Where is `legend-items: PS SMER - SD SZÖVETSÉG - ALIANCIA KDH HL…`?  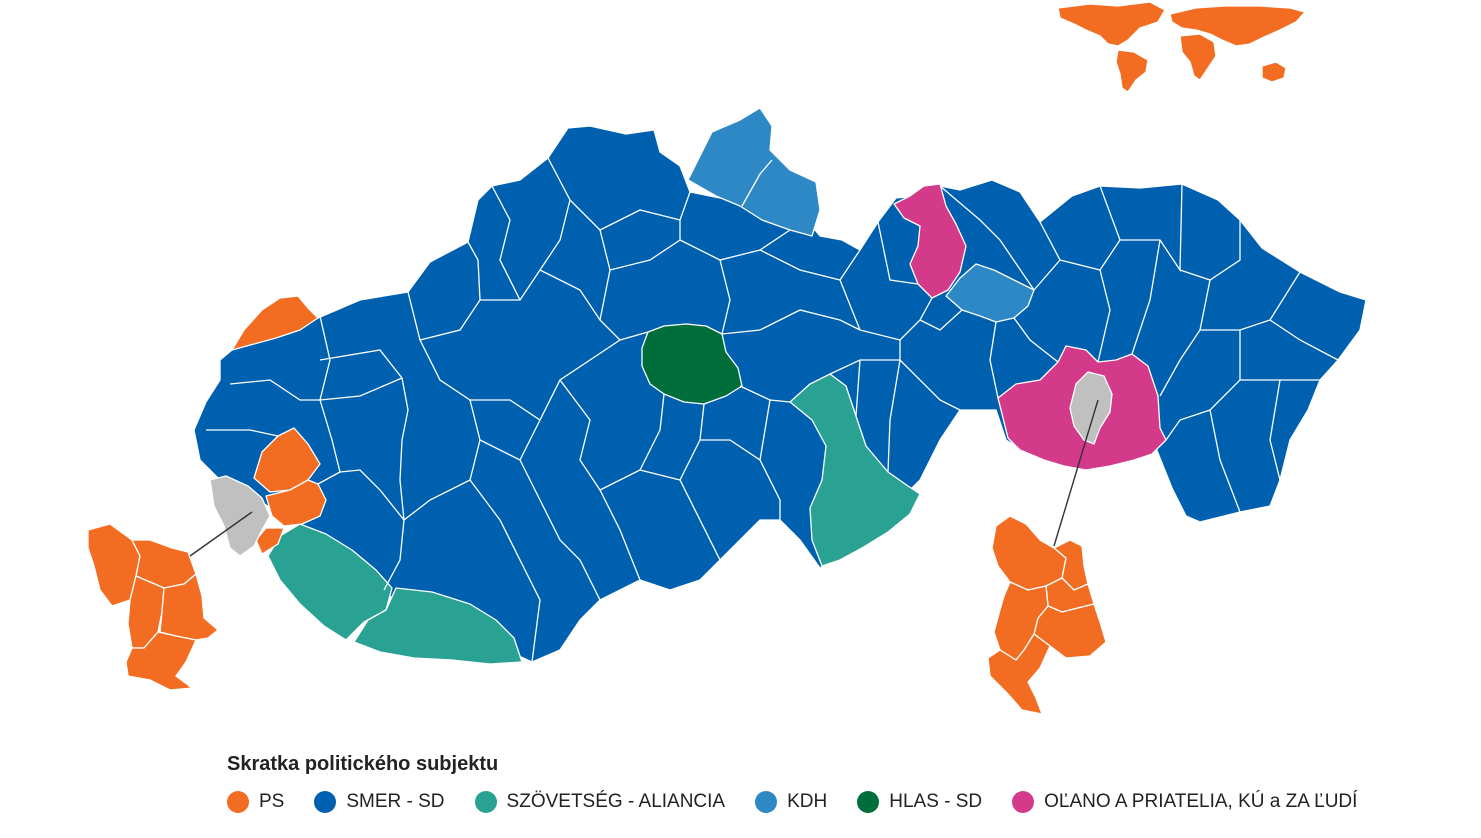
legend-items: PS SMER - SD SZÖVETSÉG - ALIANCIA KDH HL… is located at coordinates (847, 802).